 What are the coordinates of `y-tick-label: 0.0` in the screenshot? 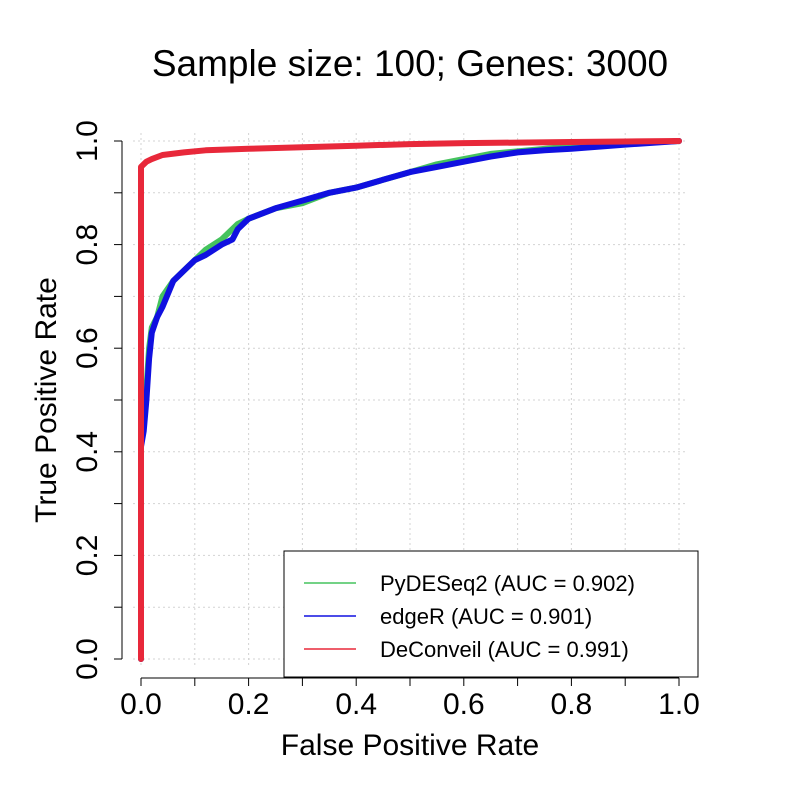 It's located at (87, 659).